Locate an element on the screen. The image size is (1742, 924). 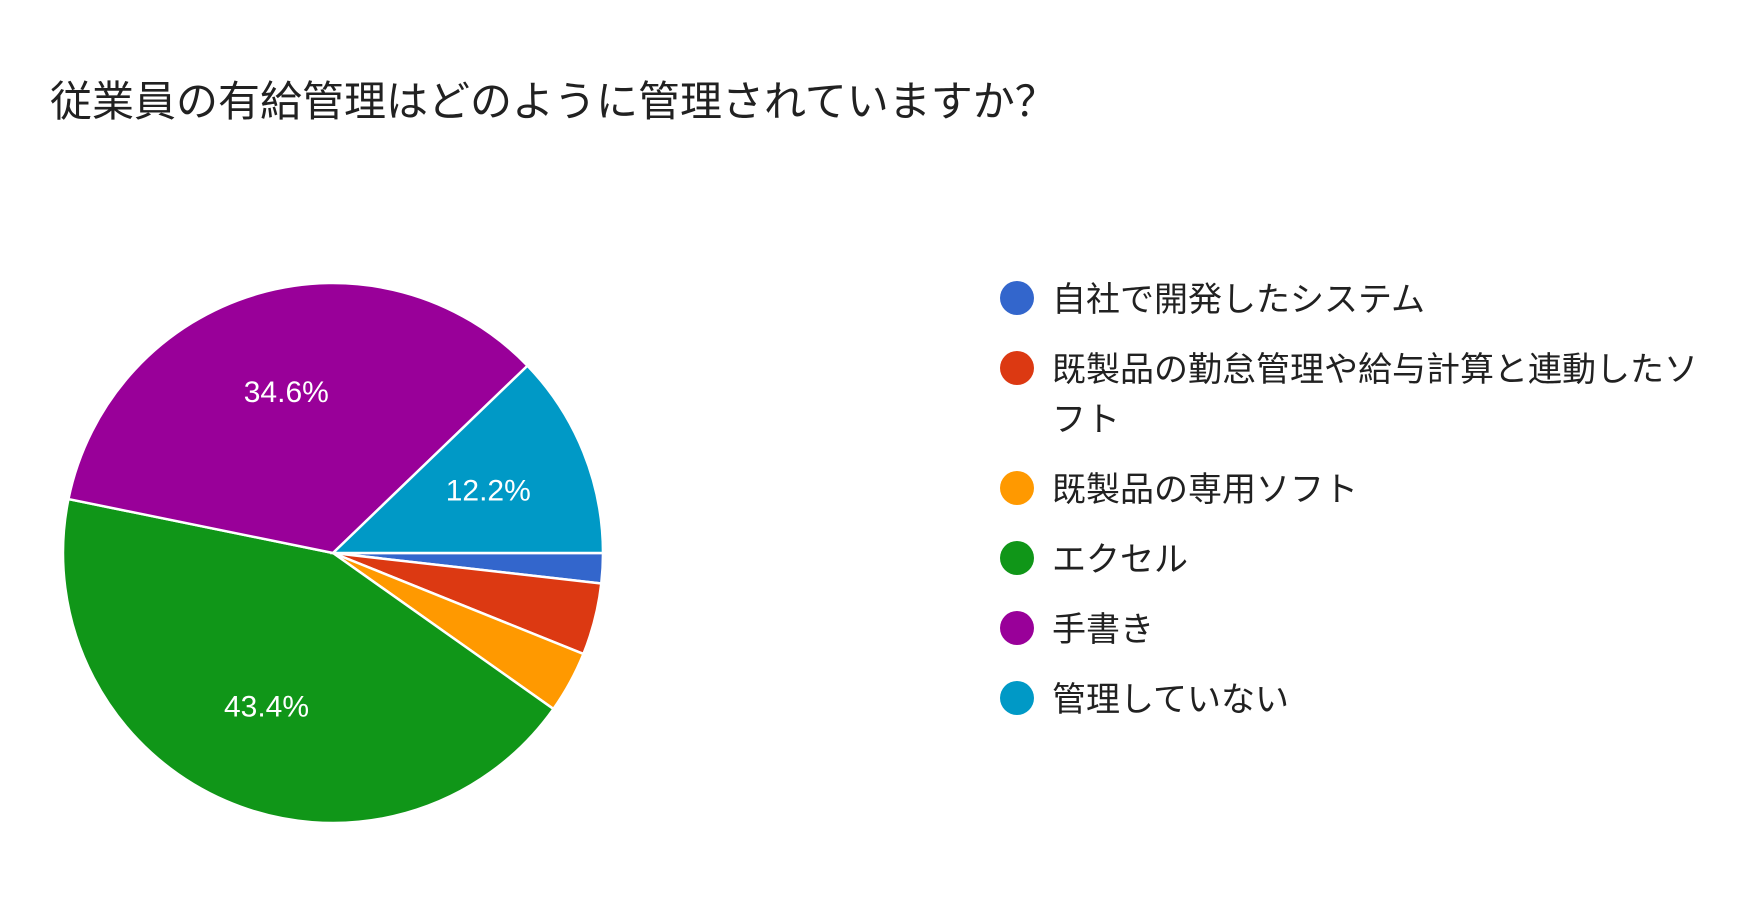
legend-item: 既製品の専用ソフト is located at coordinates (1360, 490).